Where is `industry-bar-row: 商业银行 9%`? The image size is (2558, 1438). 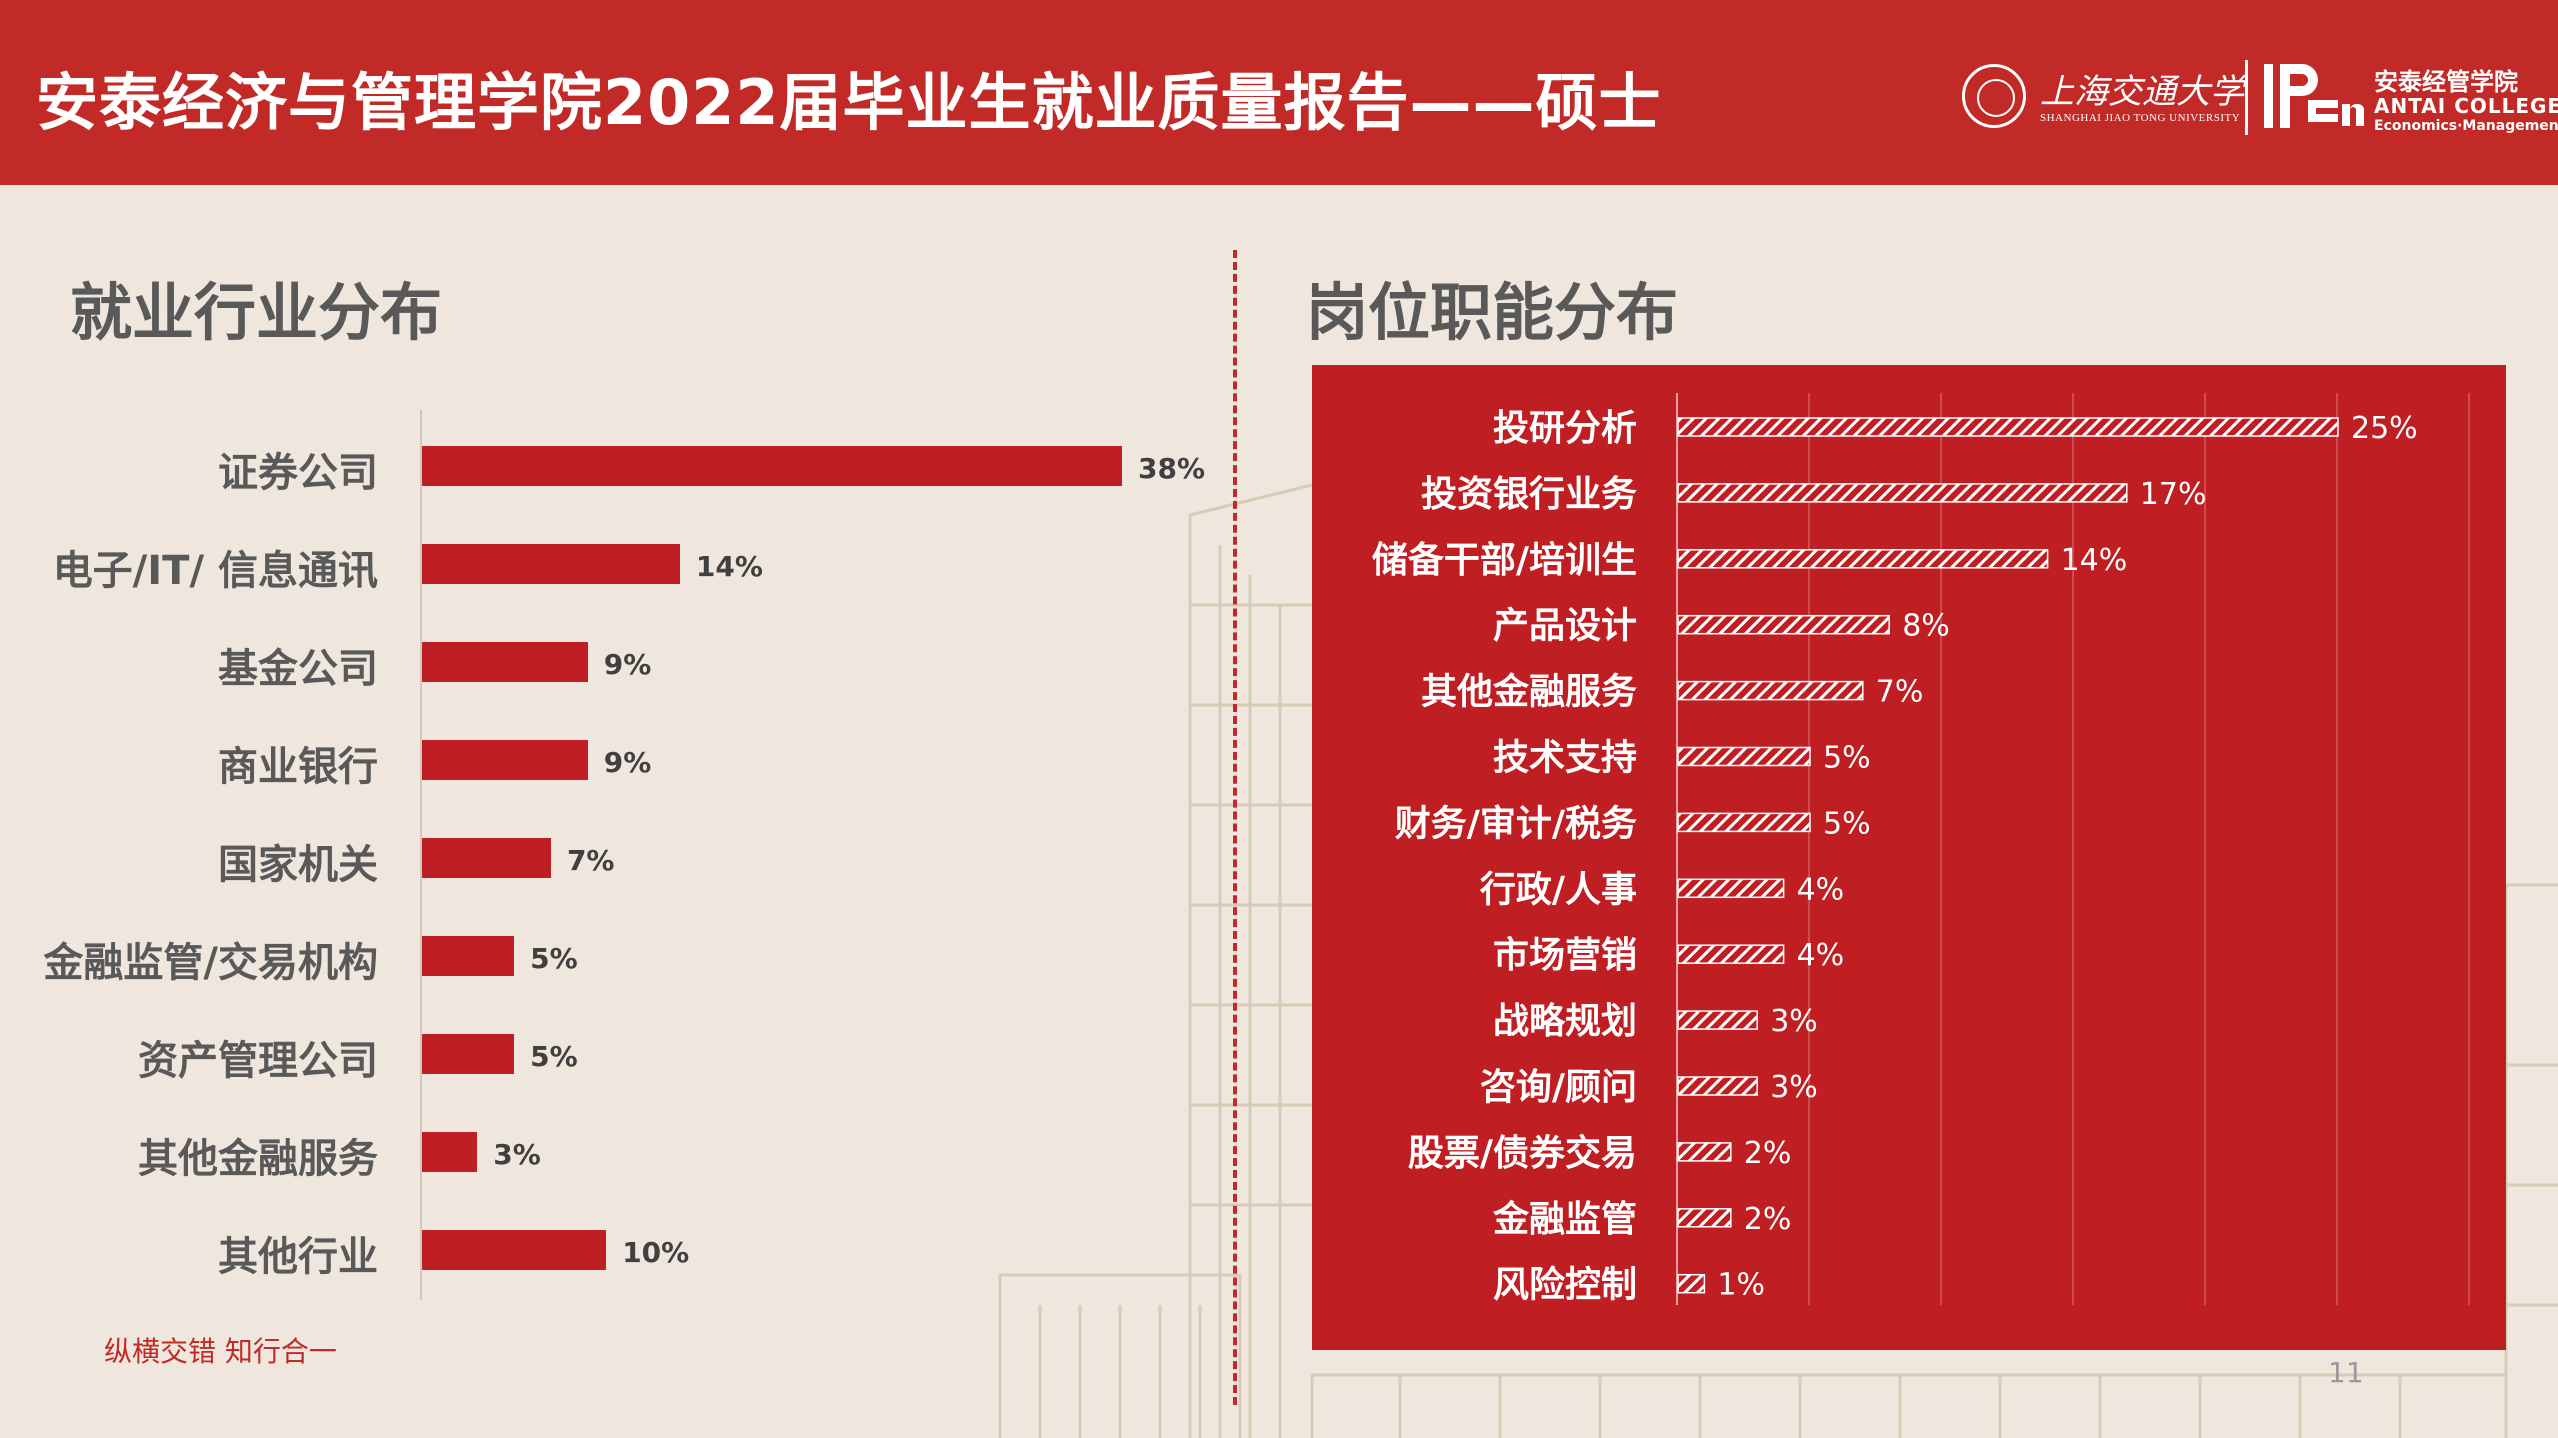
industry-bar-row: 商业银行 9% is located at coordinates (1279, 765).